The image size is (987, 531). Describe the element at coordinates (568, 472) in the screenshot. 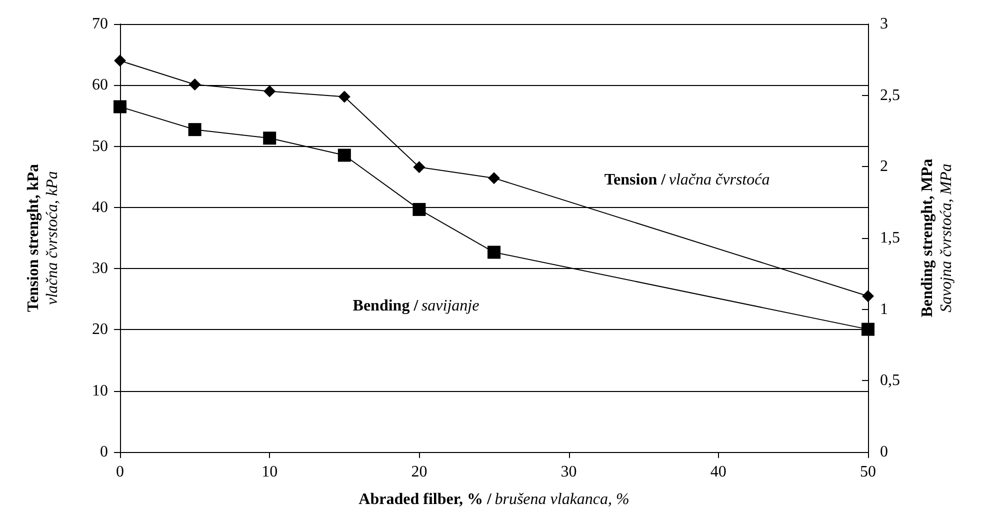

I see `x-tick-label: 30` at that location.